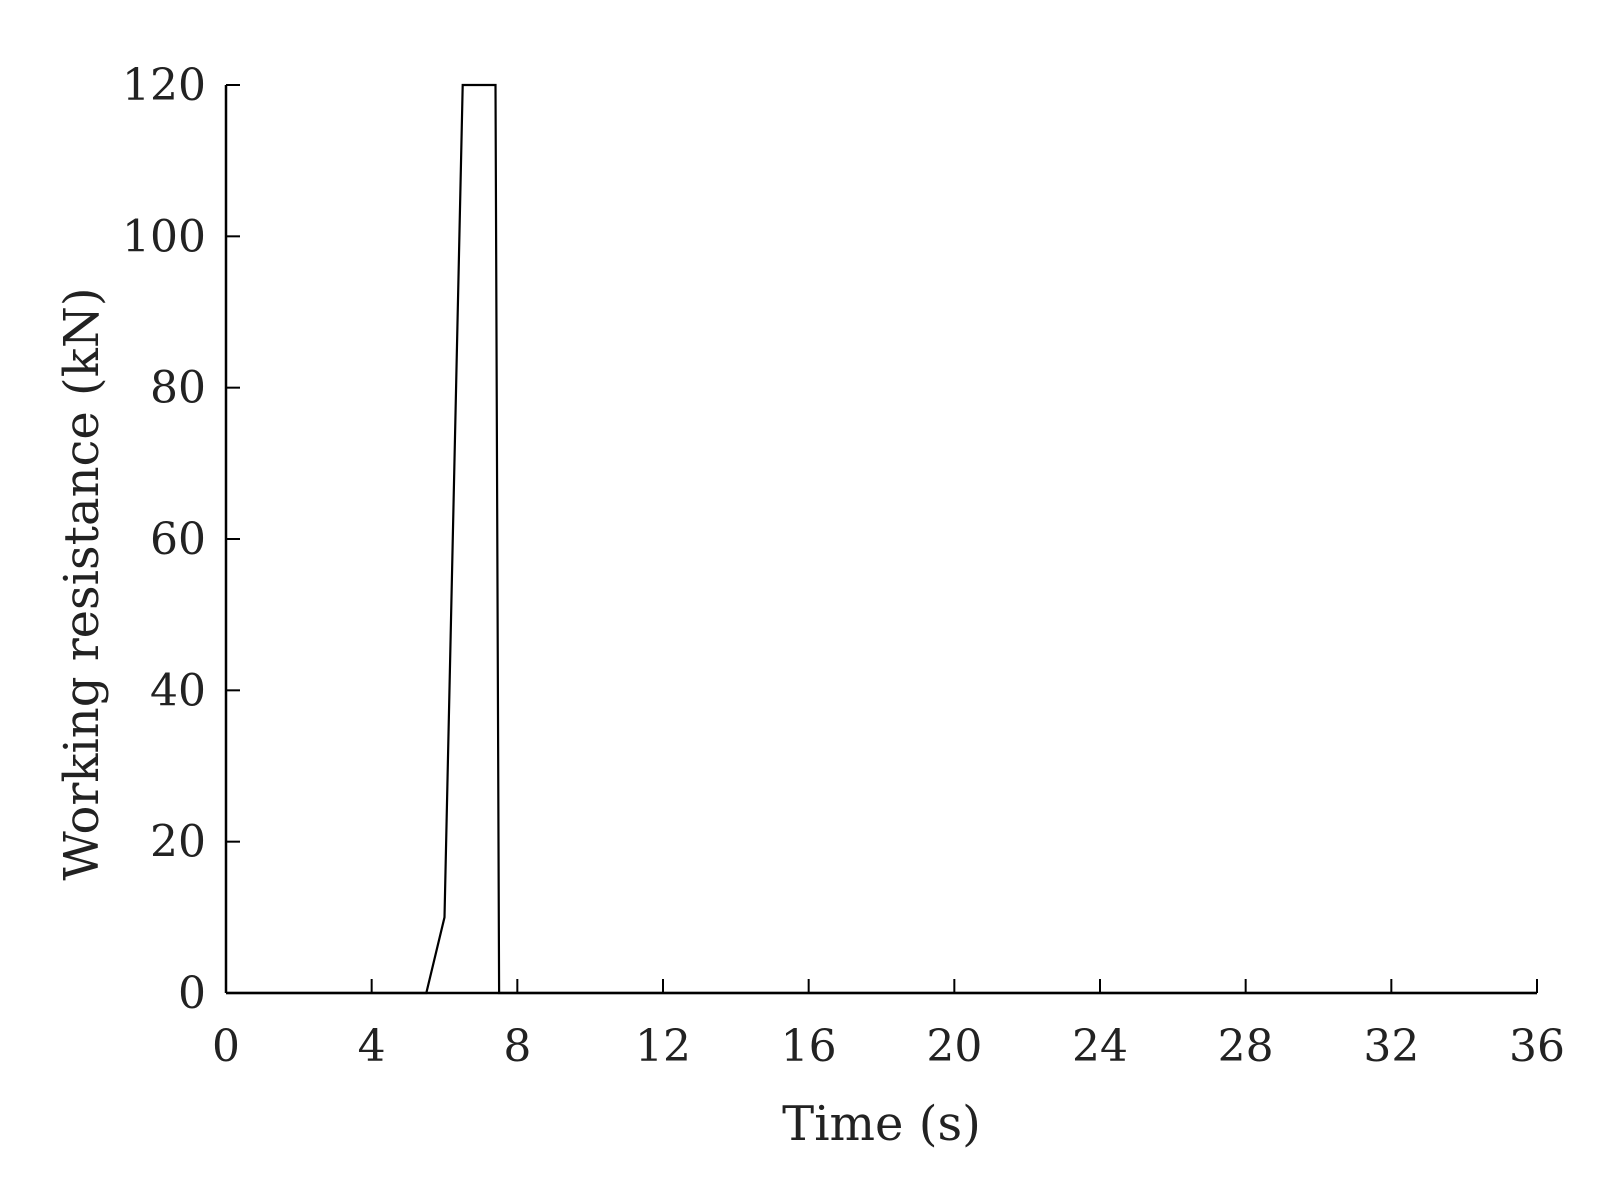  I want to click on x-tick-label: 20, so click(954, 1046).